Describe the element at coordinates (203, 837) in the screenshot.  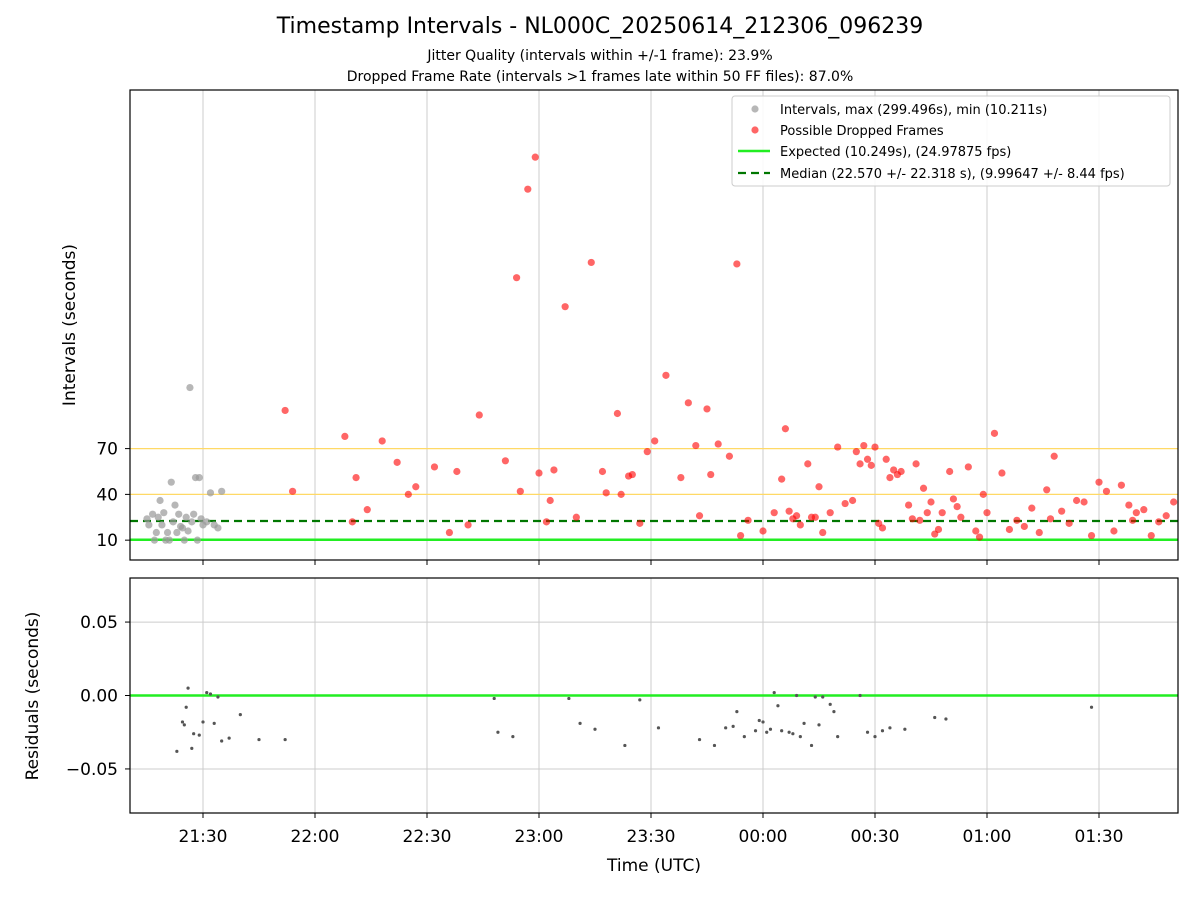
I see `x-tick-label: 21:30` at that location.